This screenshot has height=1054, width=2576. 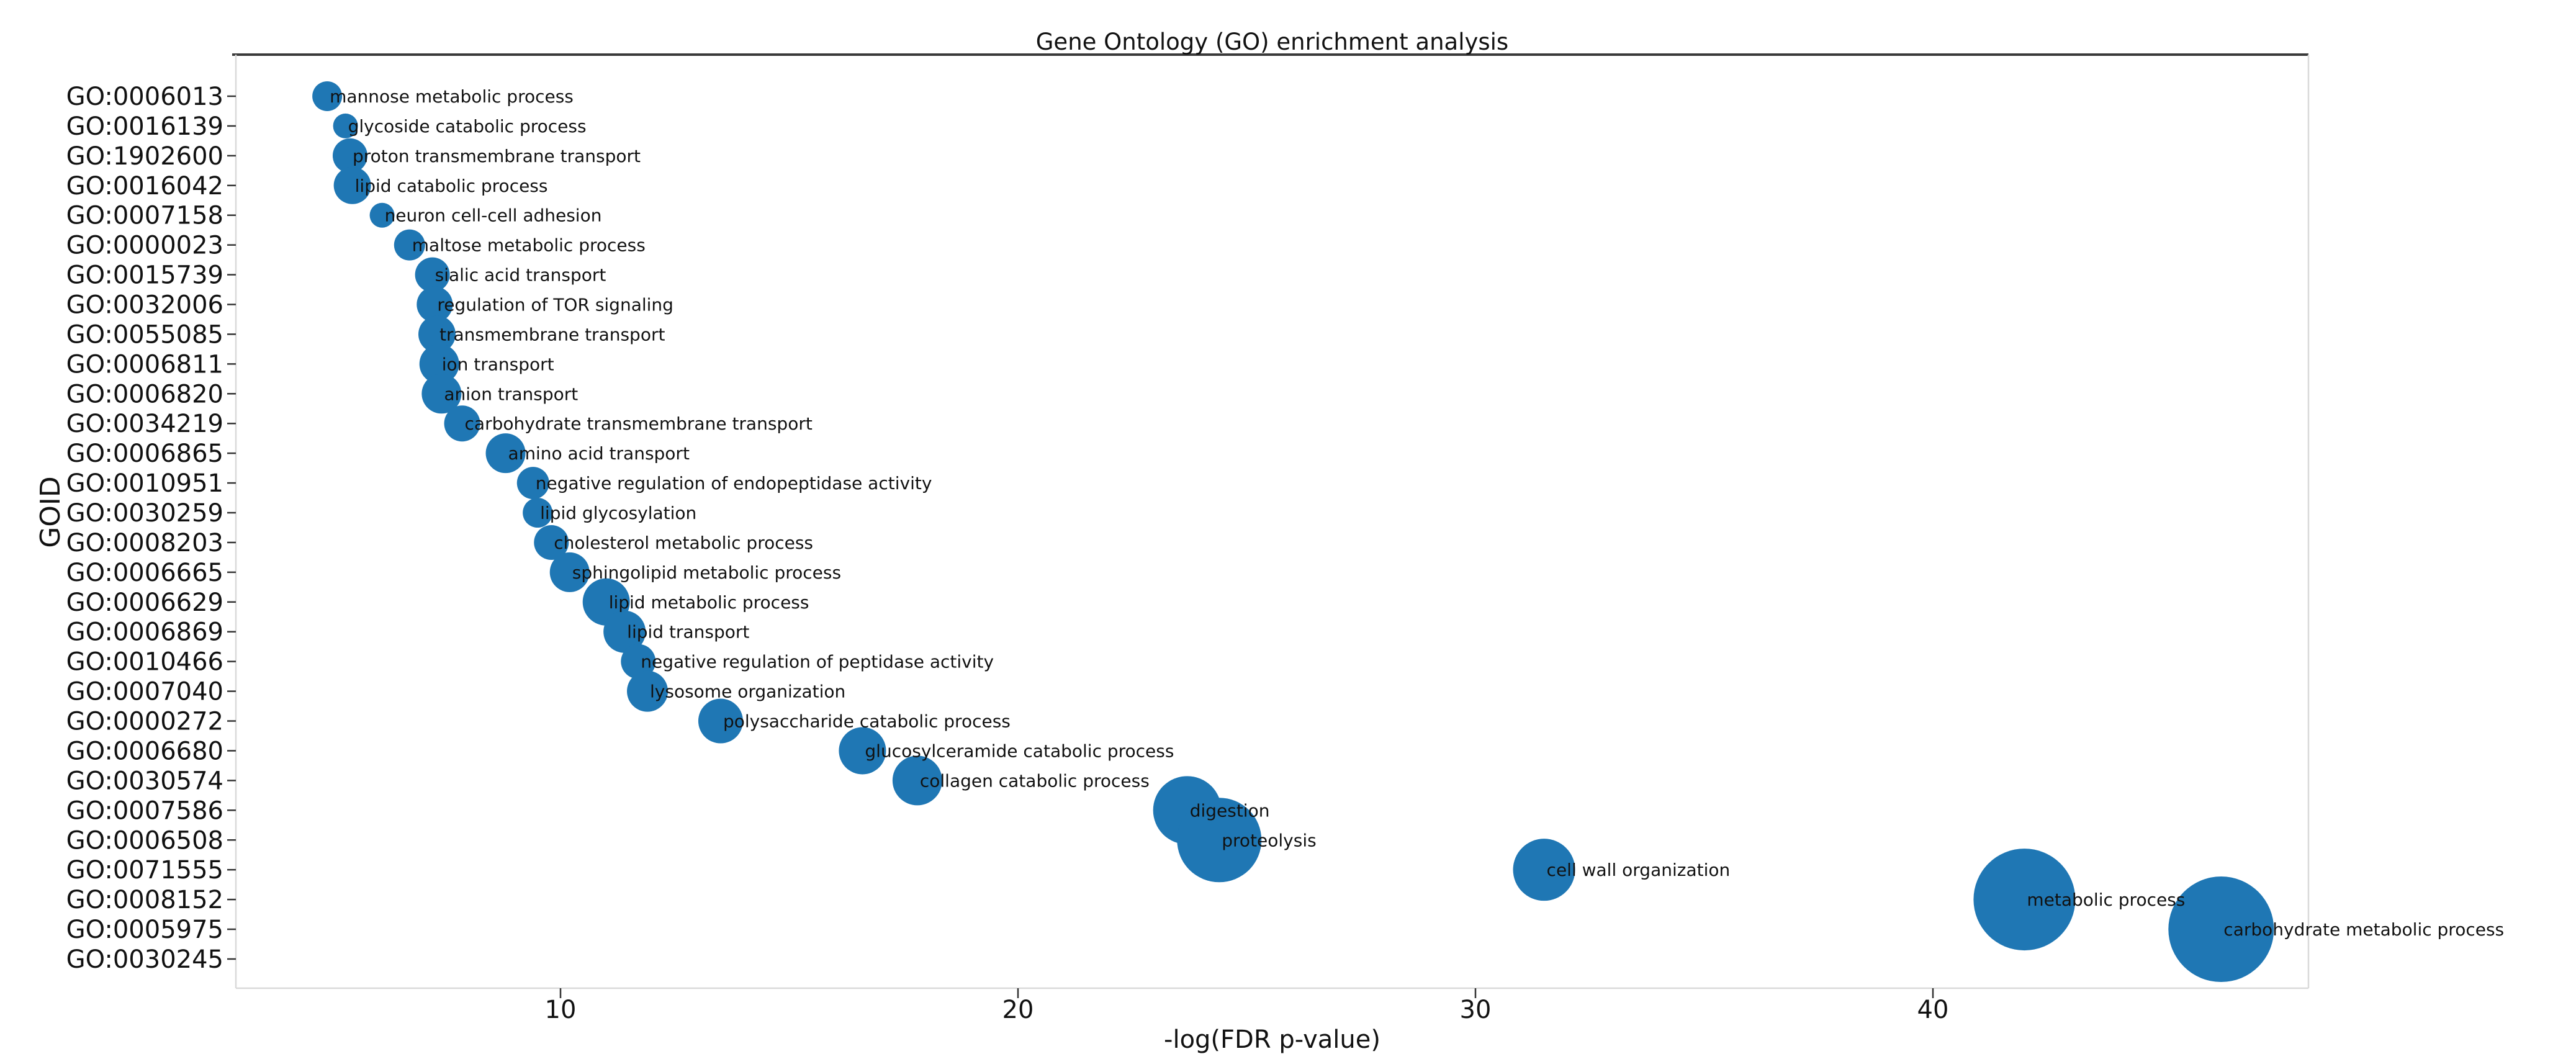 What do you see at coordinates (144, 483) in the screenshot?
I see `goid-tick-label: GO:0010951` at bounding box center [144, 483].